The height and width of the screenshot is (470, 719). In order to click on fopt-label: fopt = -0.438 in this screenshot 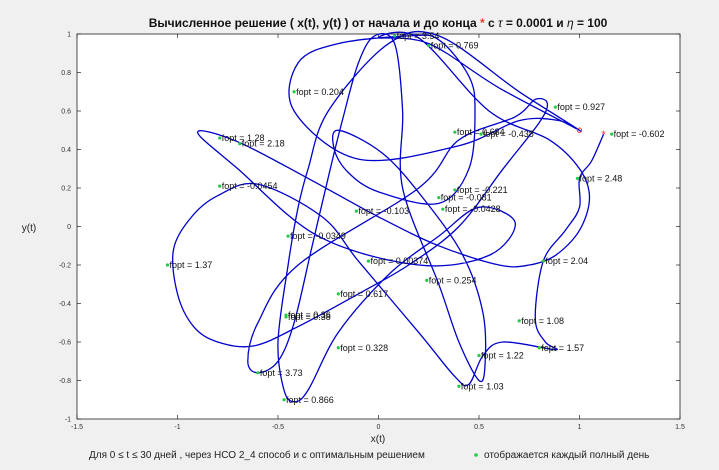, I will do `click(508, 134)`.